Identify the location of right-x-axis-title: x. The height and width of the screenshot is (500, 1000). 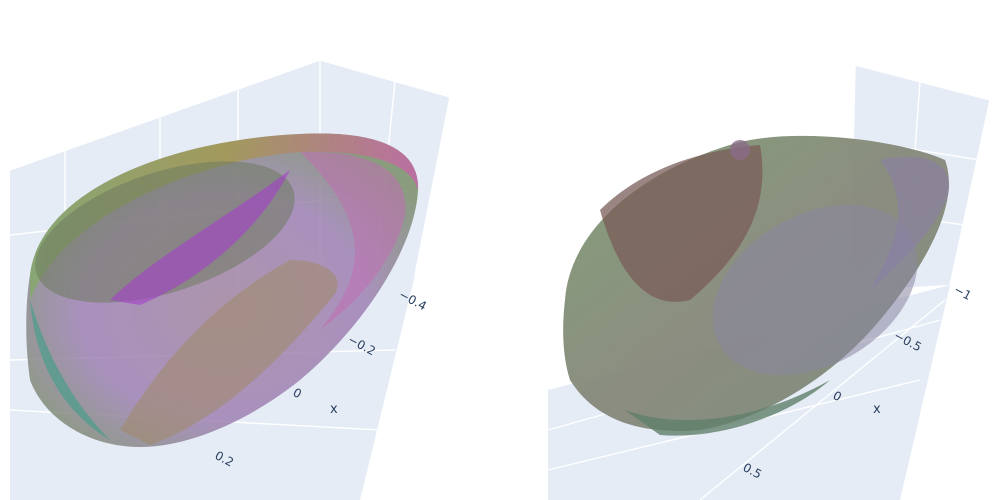
(877, 409).